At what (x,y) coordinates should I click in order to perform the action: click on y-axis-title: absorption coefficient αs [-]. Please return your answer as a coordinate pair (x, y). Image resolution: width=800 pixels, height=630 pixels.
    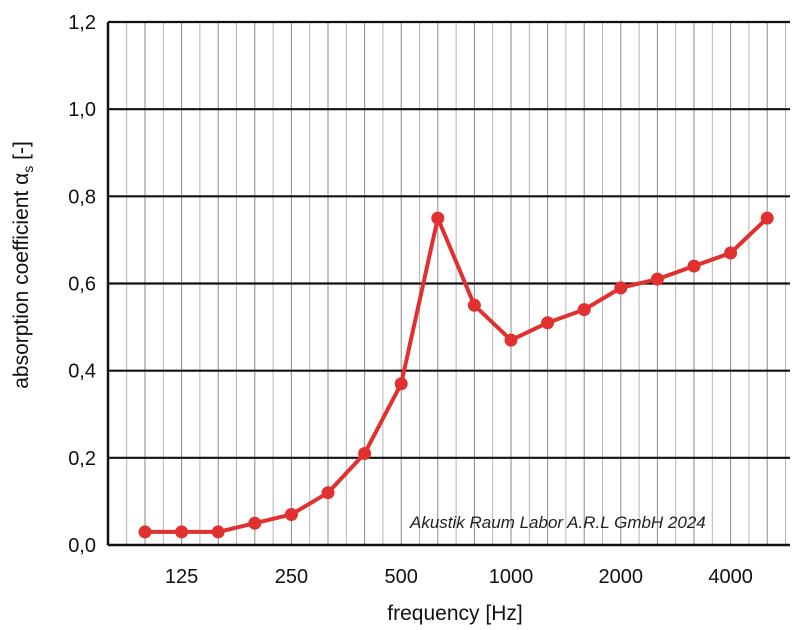
    Looking at the image, I should click on (23, 265).